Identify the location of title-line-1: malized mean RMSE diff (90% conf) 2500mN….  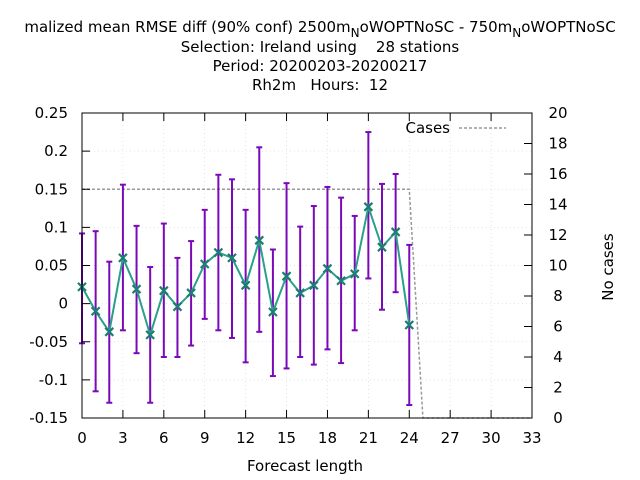
(319, 29).